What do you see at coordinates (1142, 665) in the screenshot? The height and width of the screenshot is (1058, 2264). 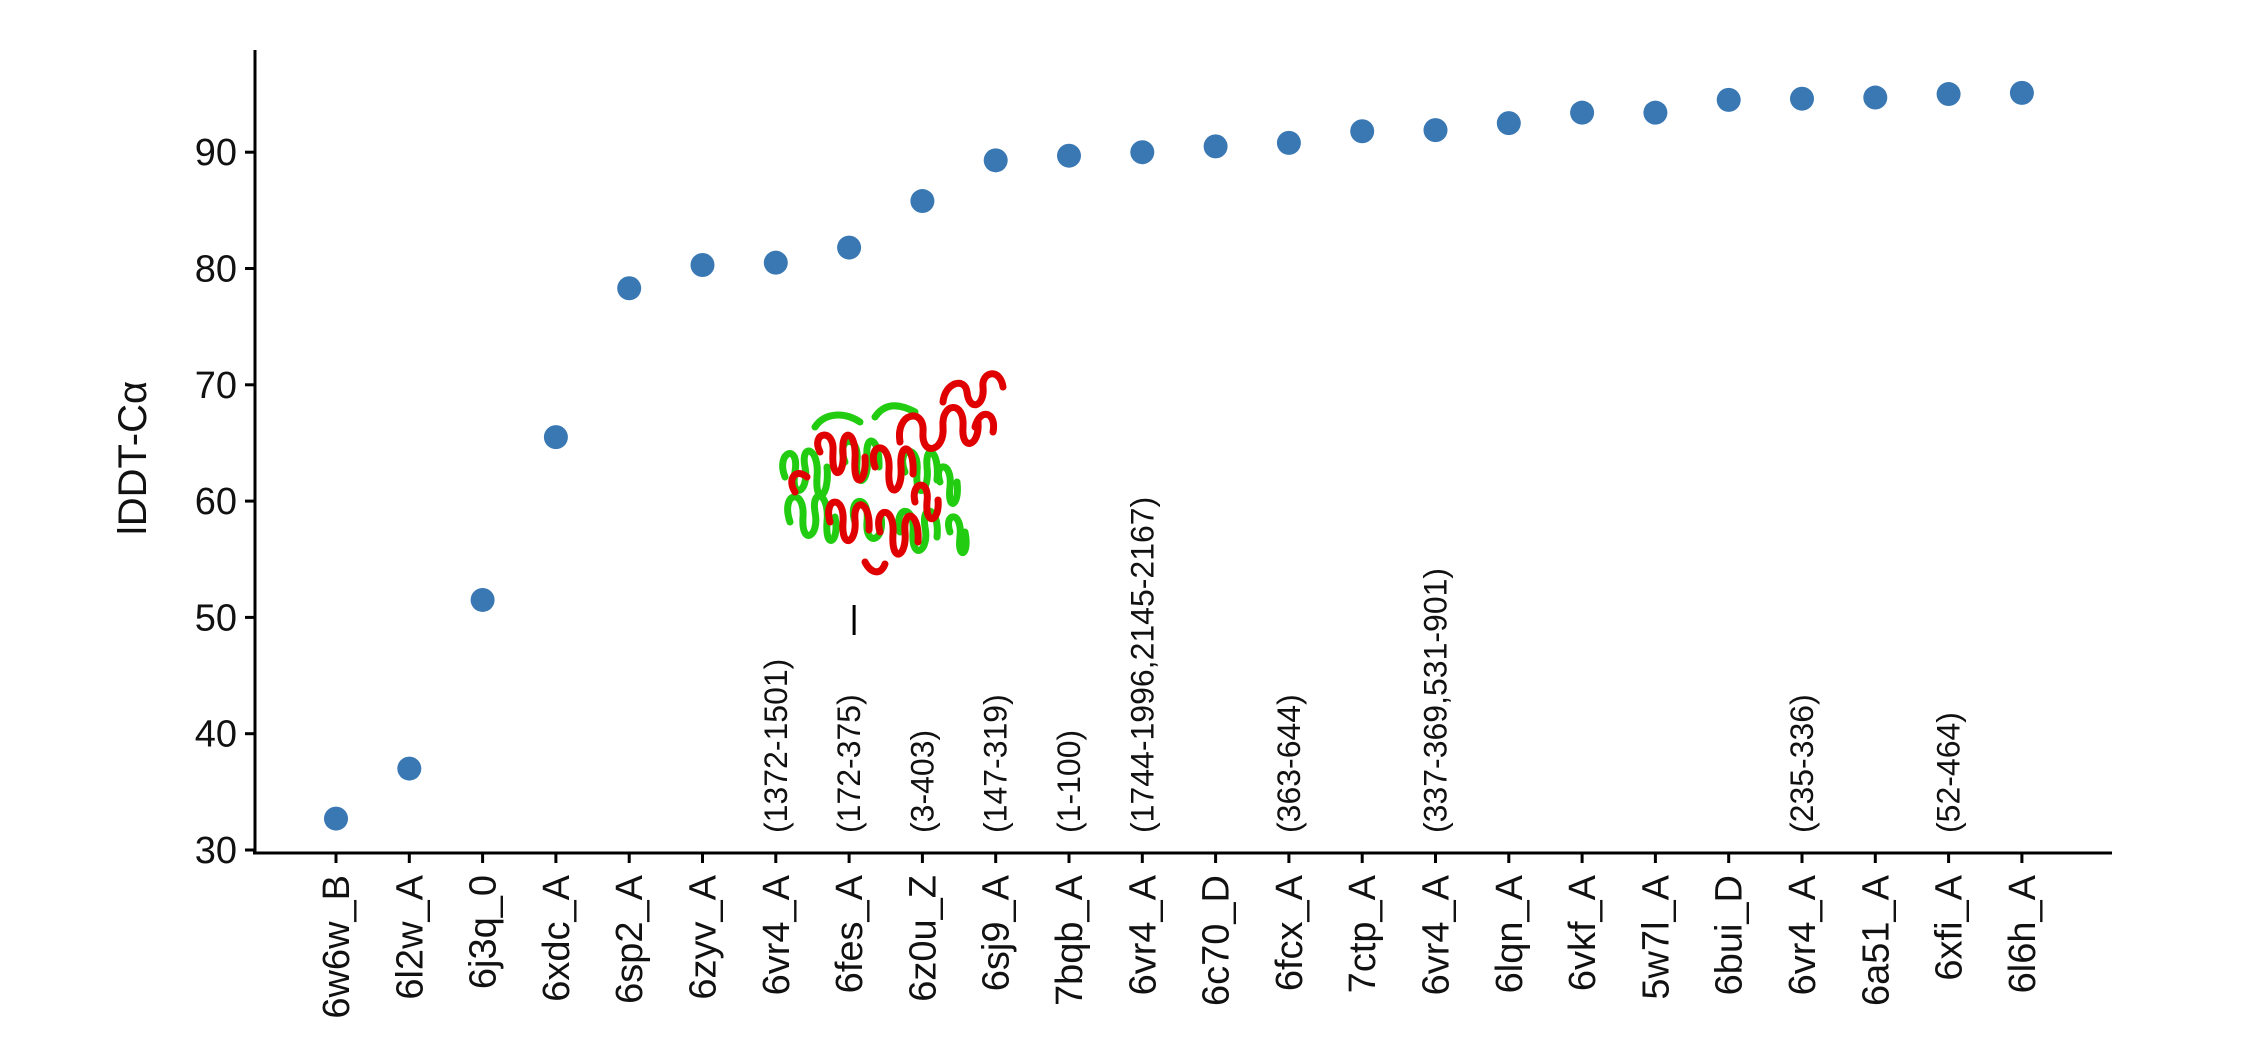 I see `range-annotation: (1744-1996,2145-2167)` at bounding box center [1142, 665].